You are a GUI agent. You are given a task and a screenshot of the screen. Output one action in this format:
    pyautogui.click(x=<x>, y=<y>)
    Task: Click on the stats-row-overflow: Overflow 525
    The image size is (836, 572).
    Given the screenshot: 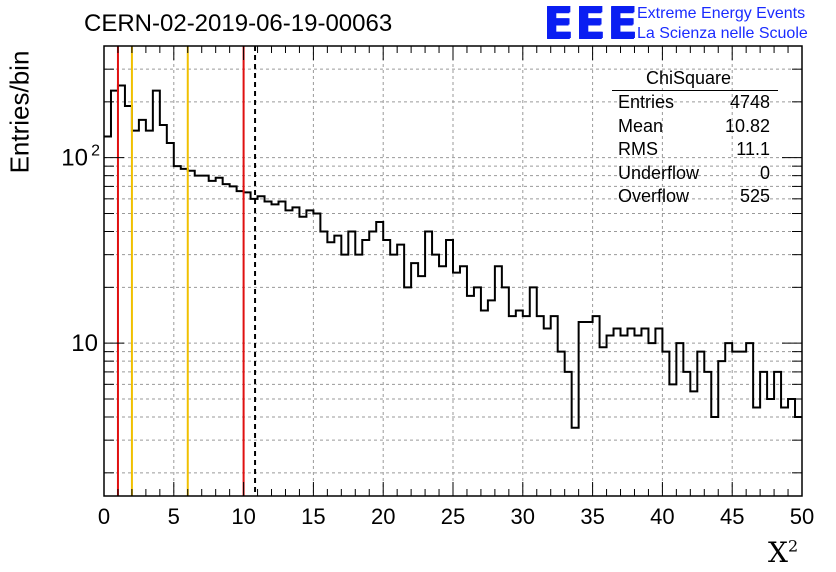 What is the action you would take?
    pyautogui.click(x=694, y=196)
    